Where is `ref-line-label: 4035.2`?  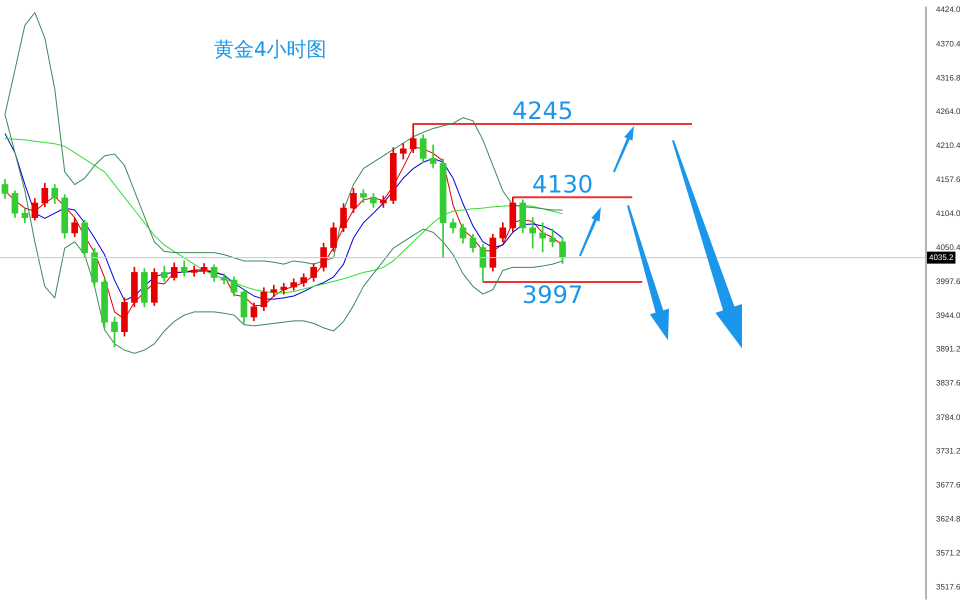
ref-line-label: 4035.2 is located at coordinates (941, 257).